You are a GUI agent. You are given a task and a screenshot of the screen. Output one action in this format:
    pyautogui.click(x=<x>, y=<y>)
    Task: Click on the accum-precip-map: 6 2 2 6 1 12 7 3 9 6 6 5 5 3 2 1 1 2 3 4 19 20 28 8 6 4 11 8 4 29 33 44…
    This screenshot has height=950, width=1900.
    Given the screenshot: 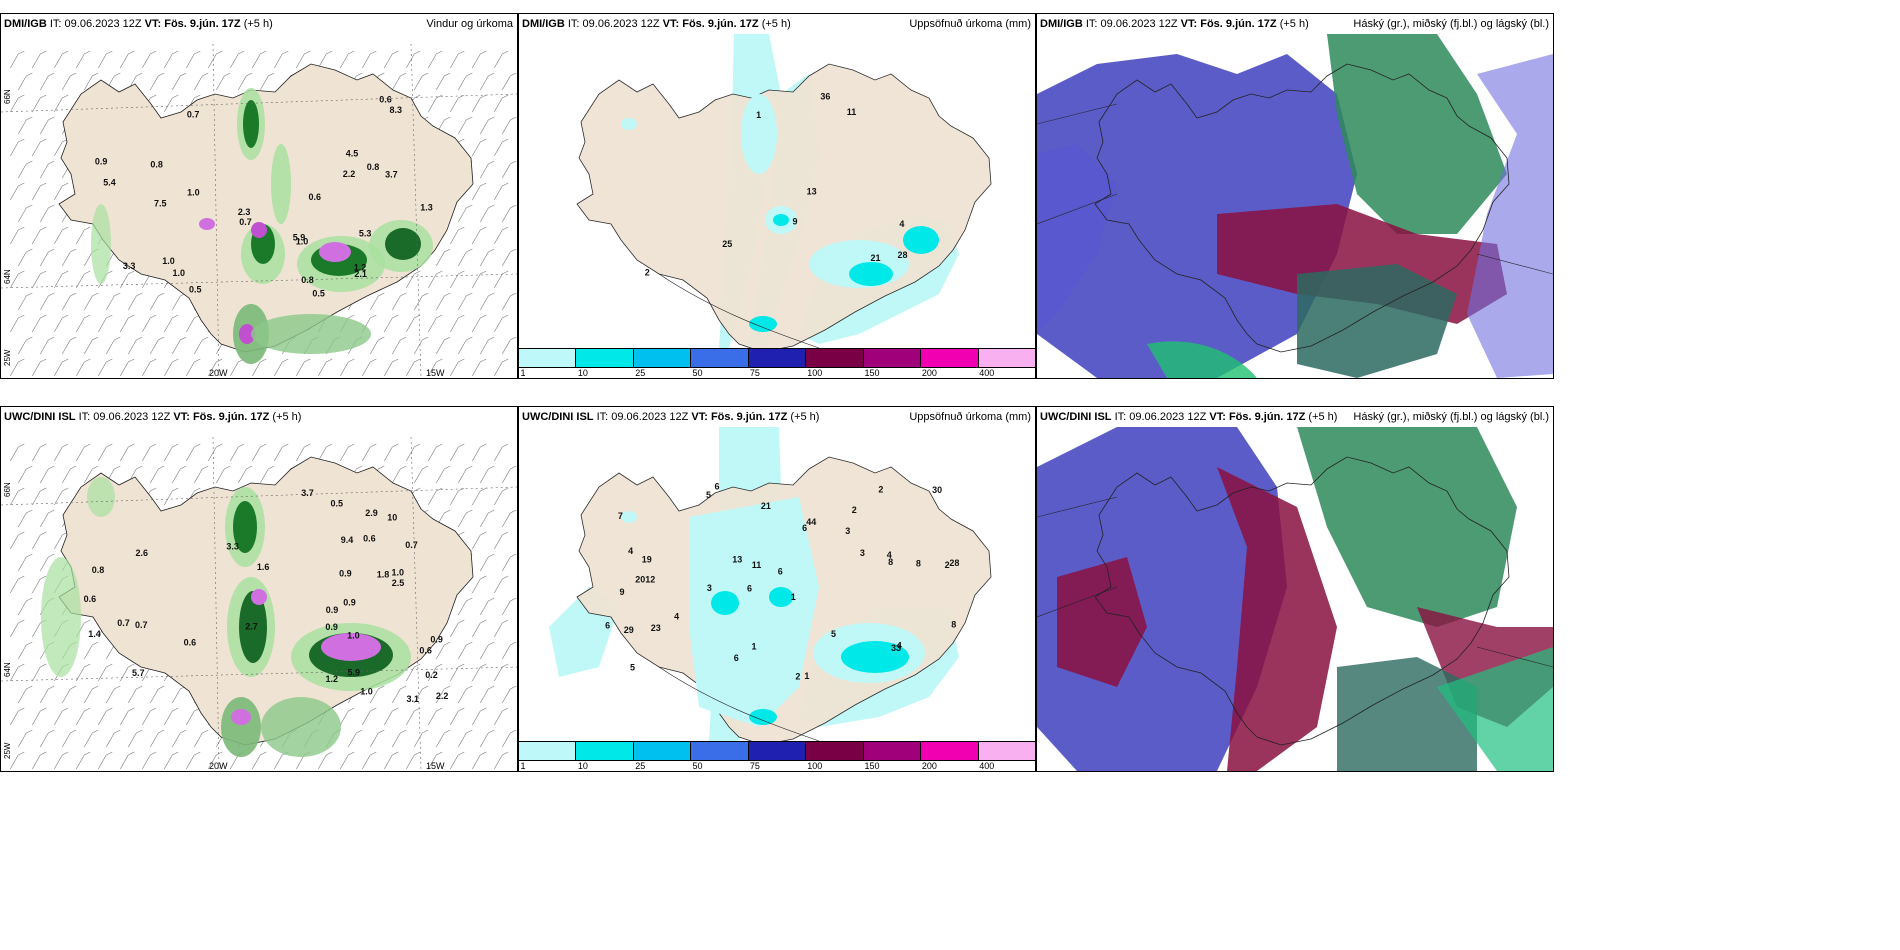 What is the action you would take?
    pyautogui.click(x=777, y=584)
    